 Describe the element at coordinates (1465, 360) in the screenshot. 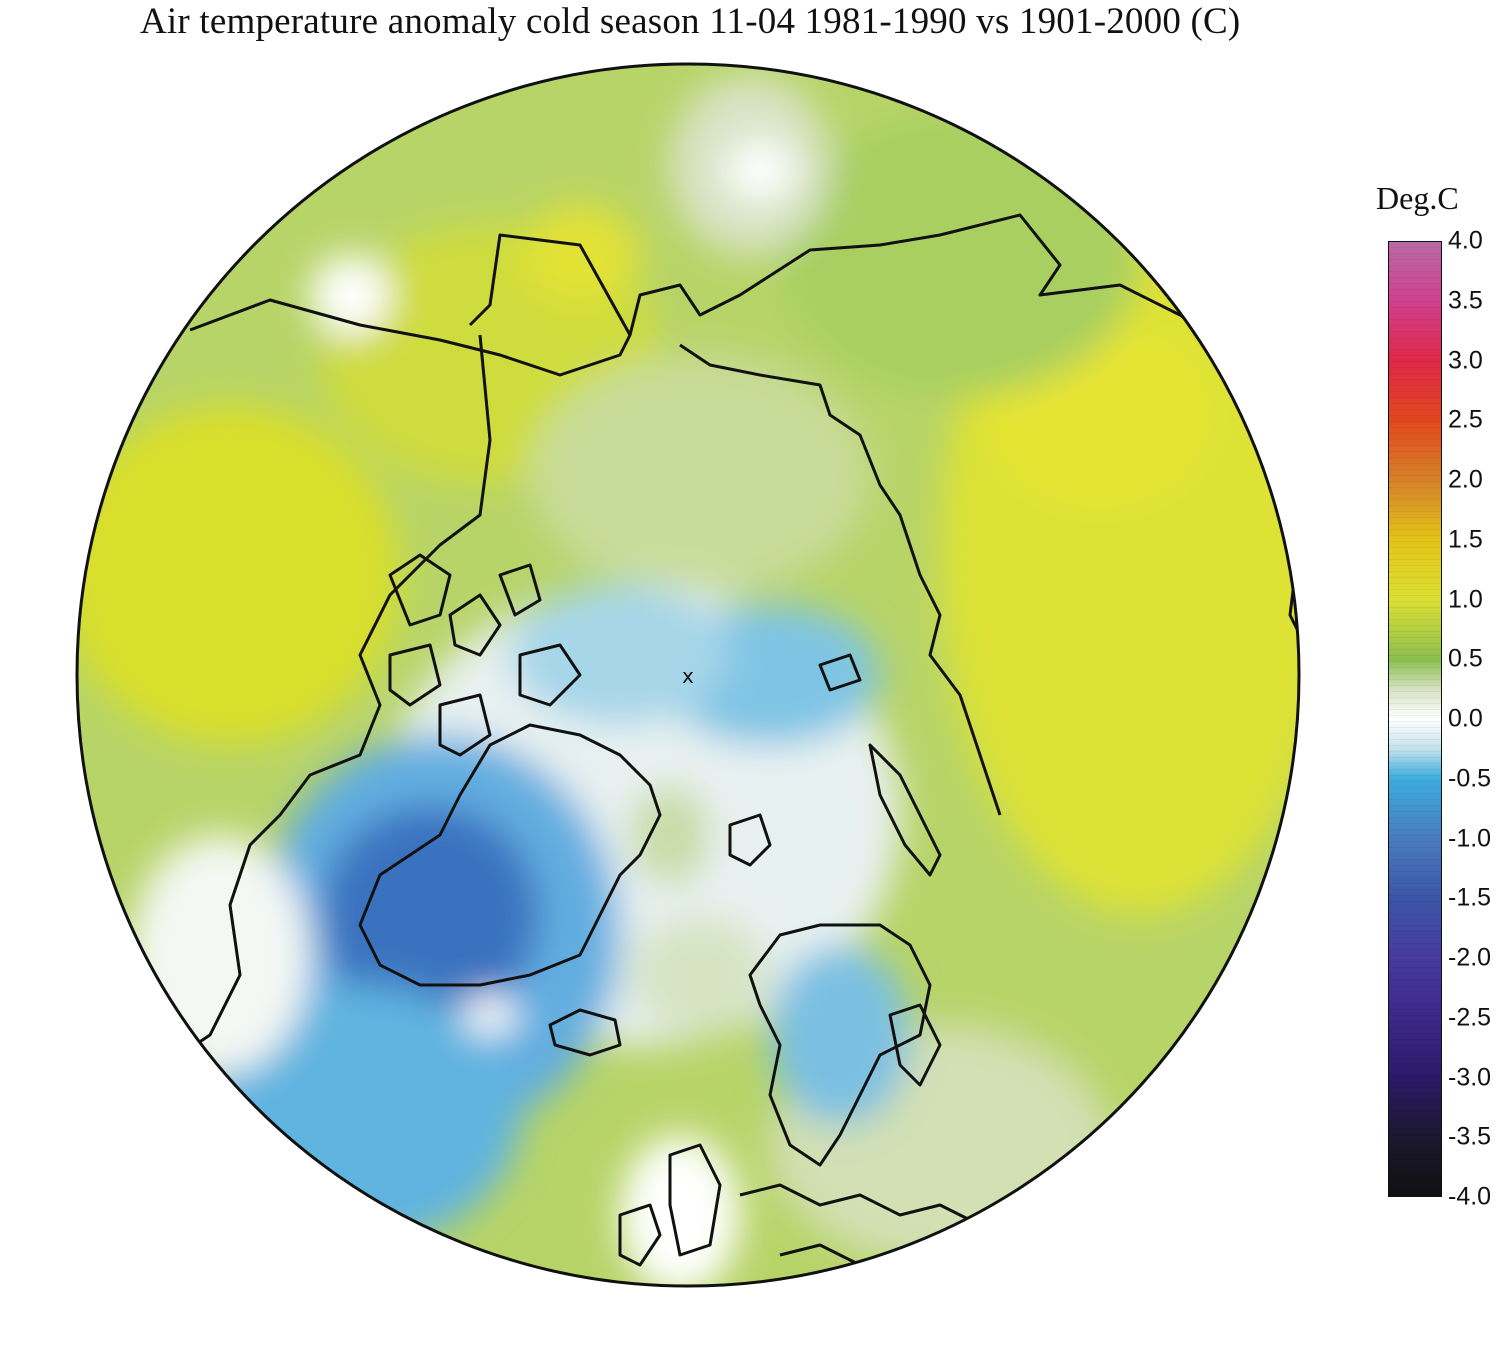

I see `colorbar-tick-label: 3.0` at that location.